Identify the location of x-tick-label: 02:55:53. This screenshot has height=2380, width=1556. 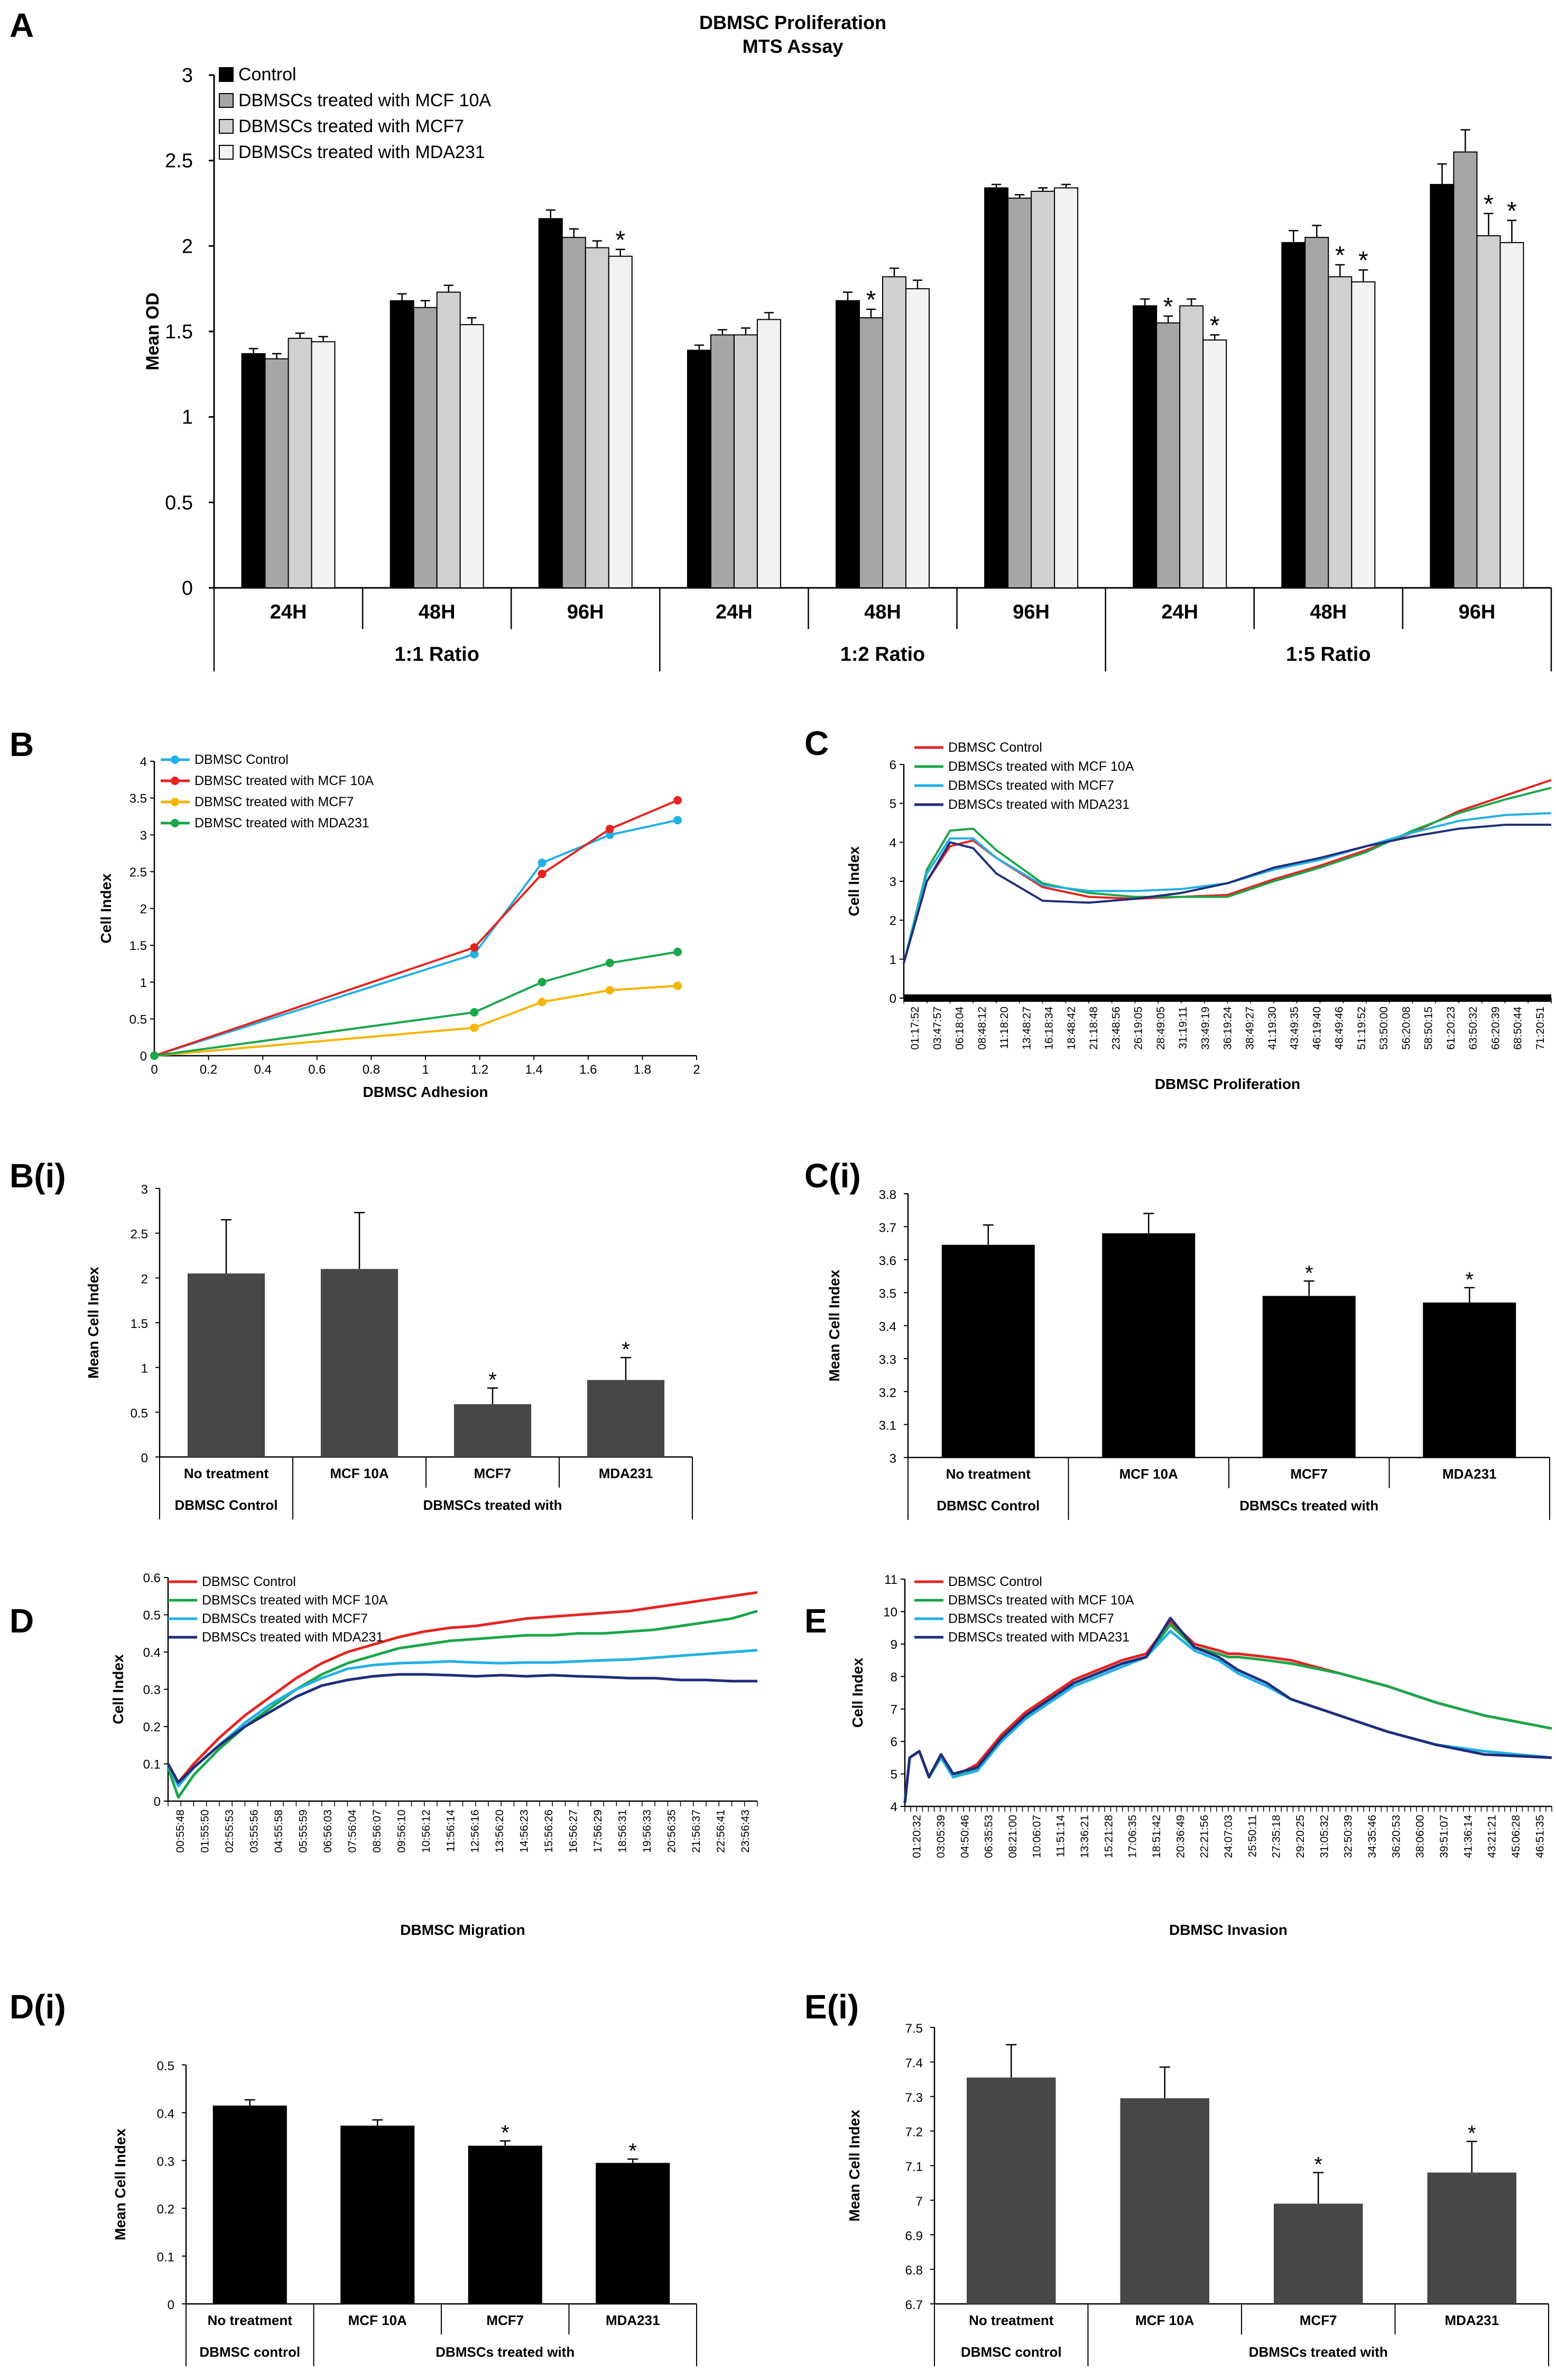
(230, 1831).